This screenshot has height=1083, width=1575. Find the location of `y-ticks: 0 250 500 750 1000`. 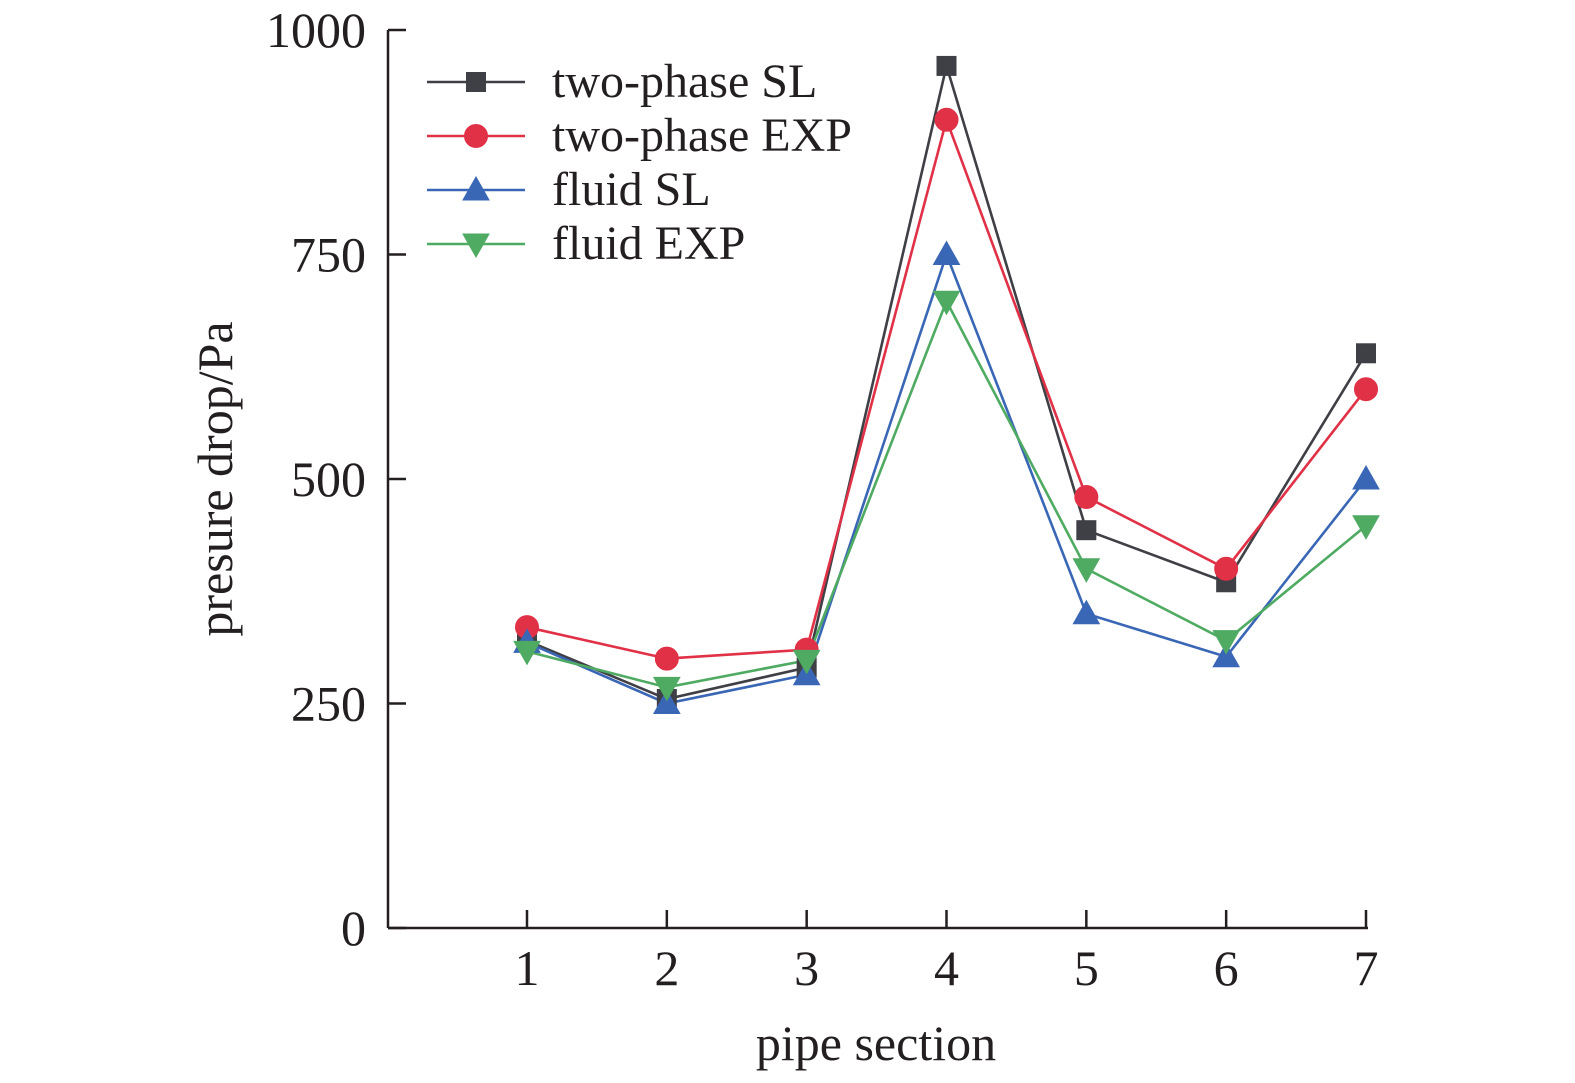

y-ticks: 0 250 500 750 1000 is located at coordinates (336, 479).